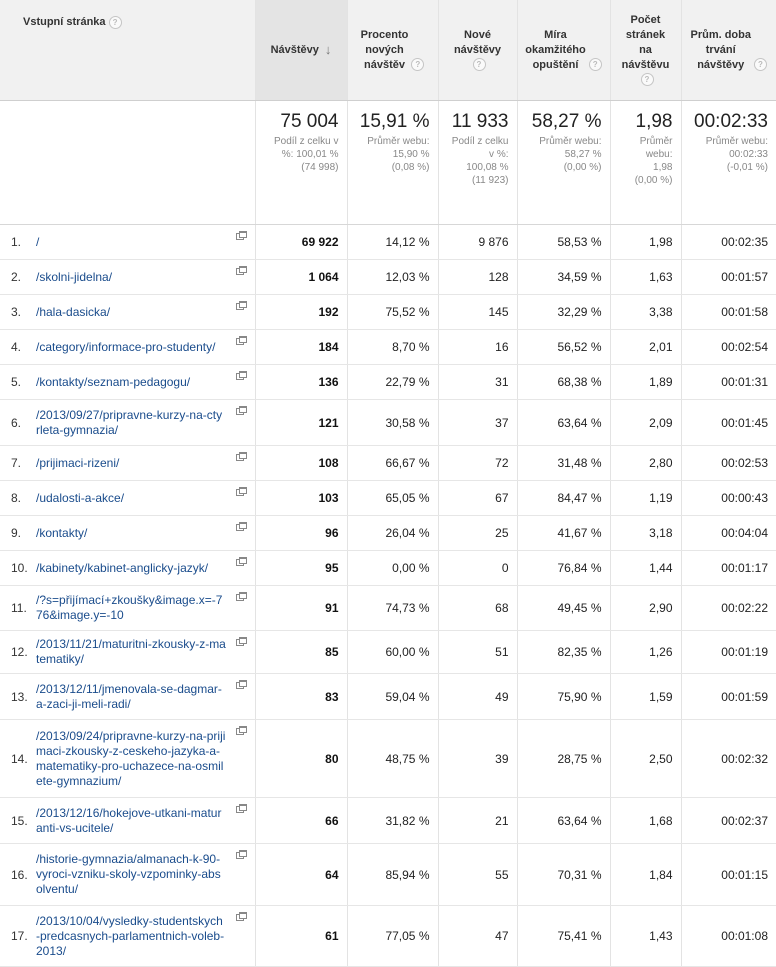  What do you see at coordinates (62, 532) in the screenshot?
I see `landing-page-link: /kontakty/` at bounding box center [62, 532].